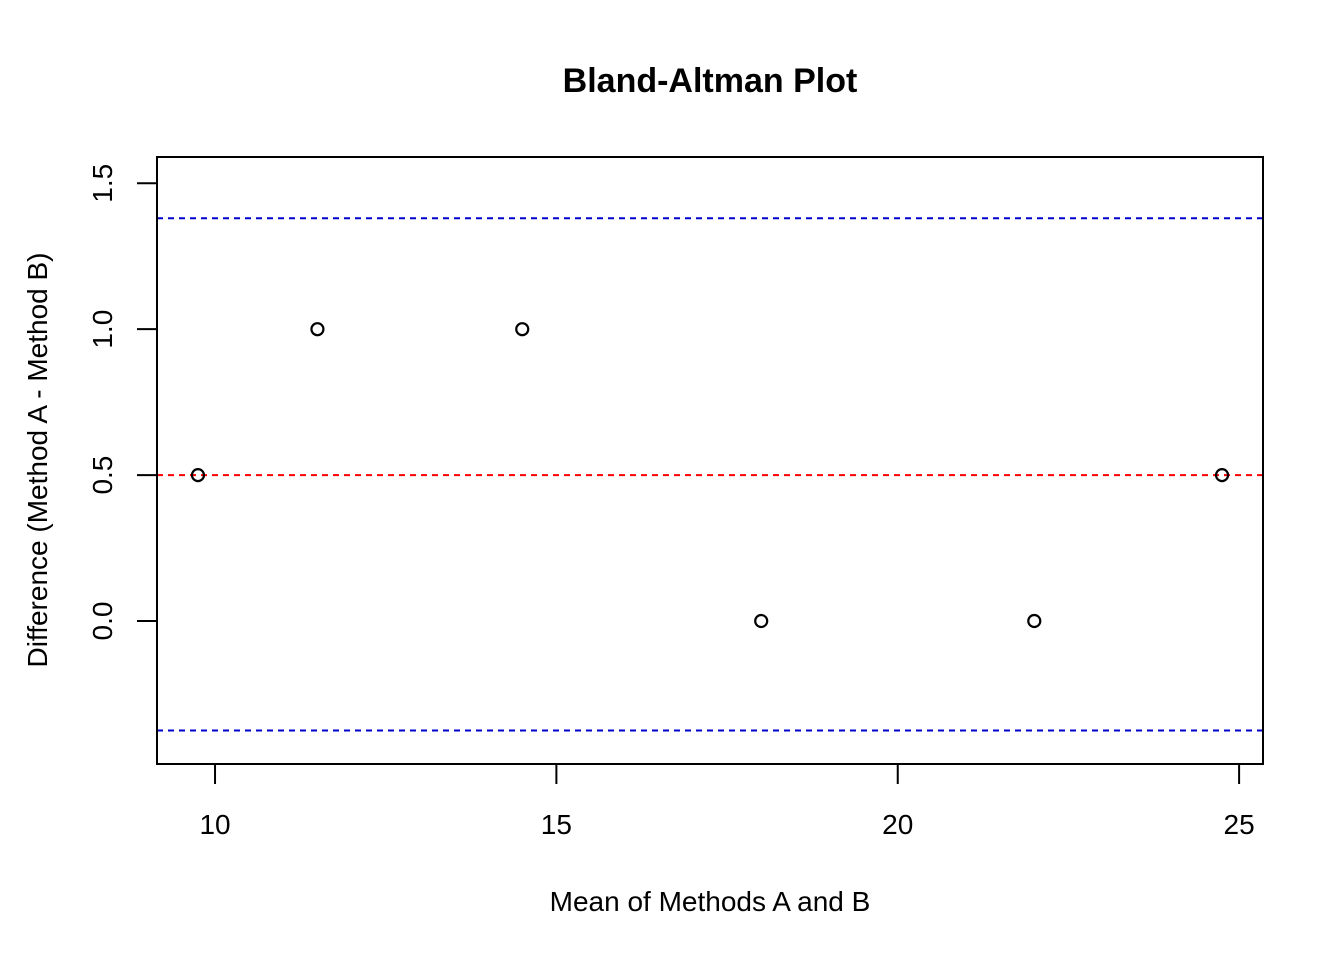 This screenshot has height=960, width=1344. What do you see at coordinates (214, 824) in the screenshot?
I see `x-tick-label-0: 10` at bounding box center [214, 824].